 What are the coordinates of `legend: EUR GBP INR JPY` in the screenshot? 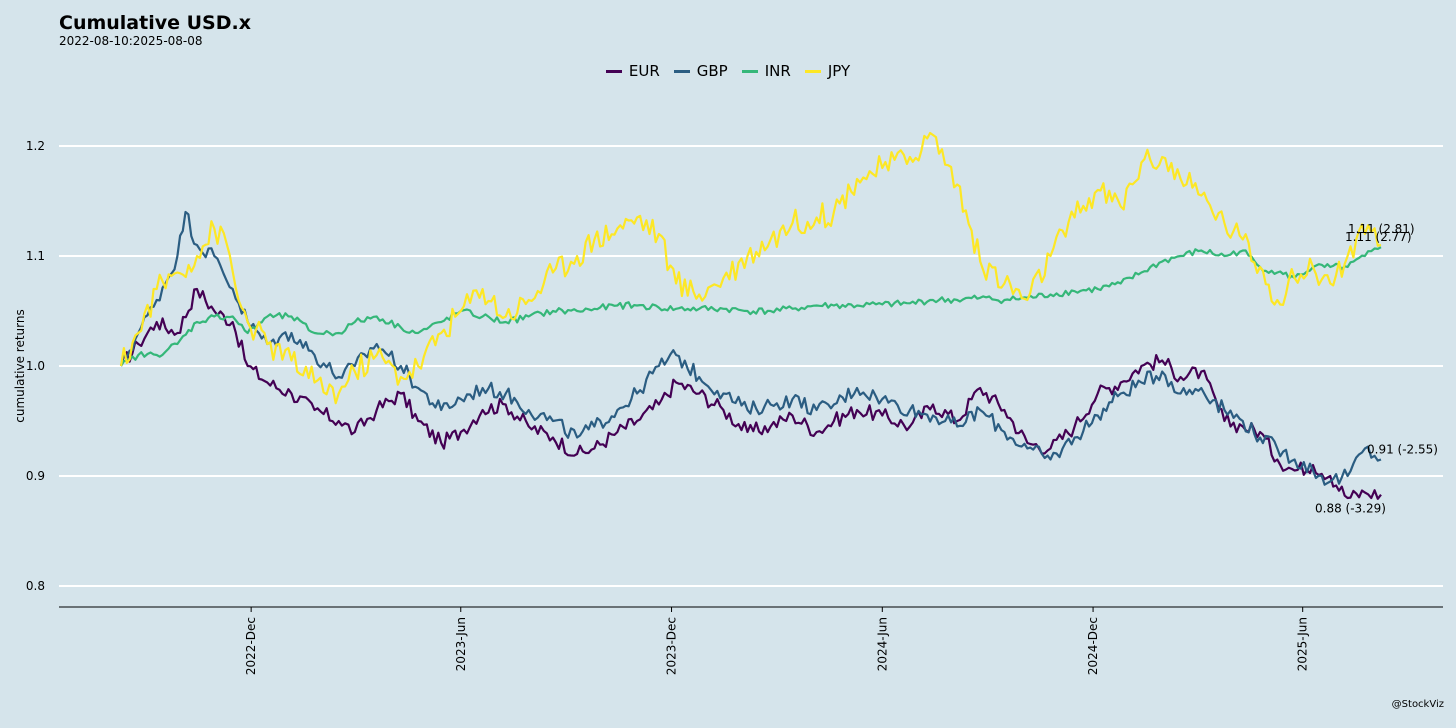 It's located at (728, 71).